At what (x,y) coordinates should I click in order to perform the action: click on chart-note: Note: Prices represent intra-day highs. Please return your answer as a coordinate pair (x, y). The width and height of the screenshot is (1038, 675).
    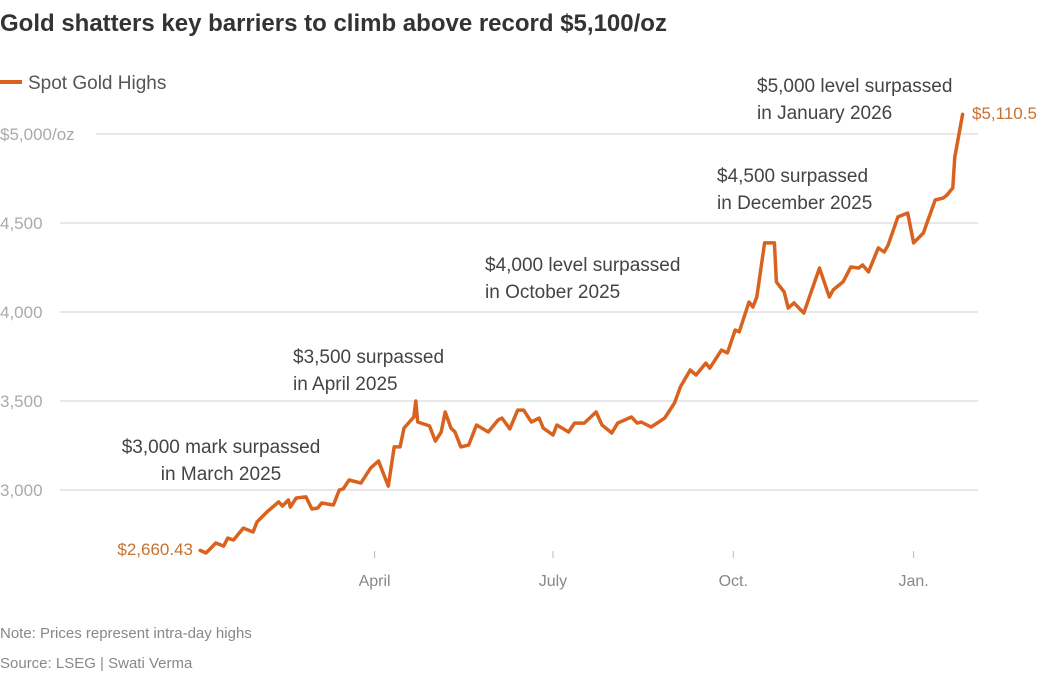
    Looking at the image, I should click on (126, 633).